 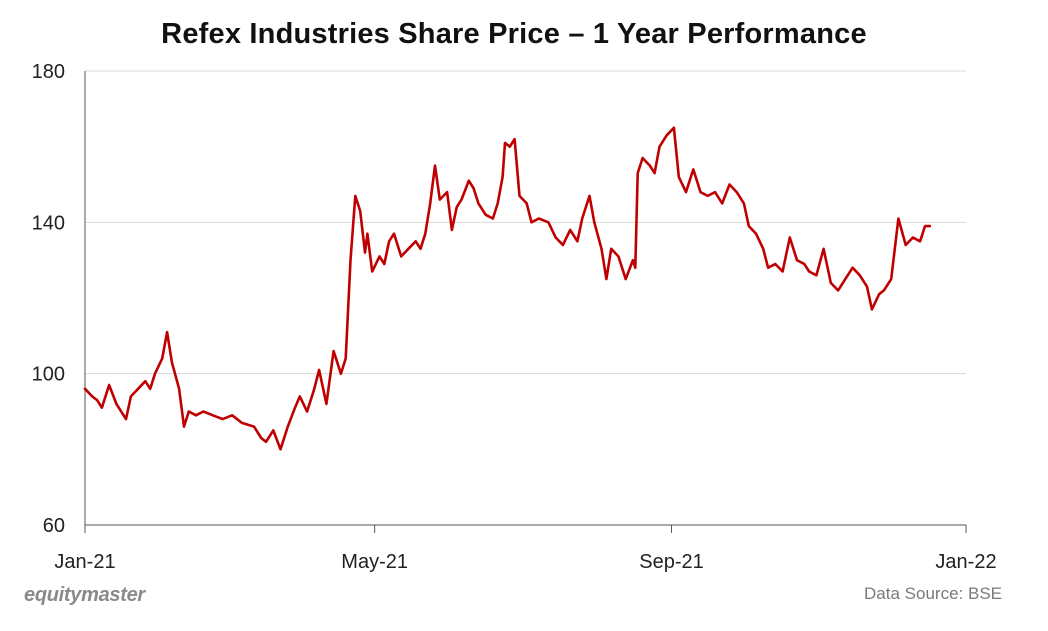 I want to click on y-tick-label: 60, so click(x=54, y=526).